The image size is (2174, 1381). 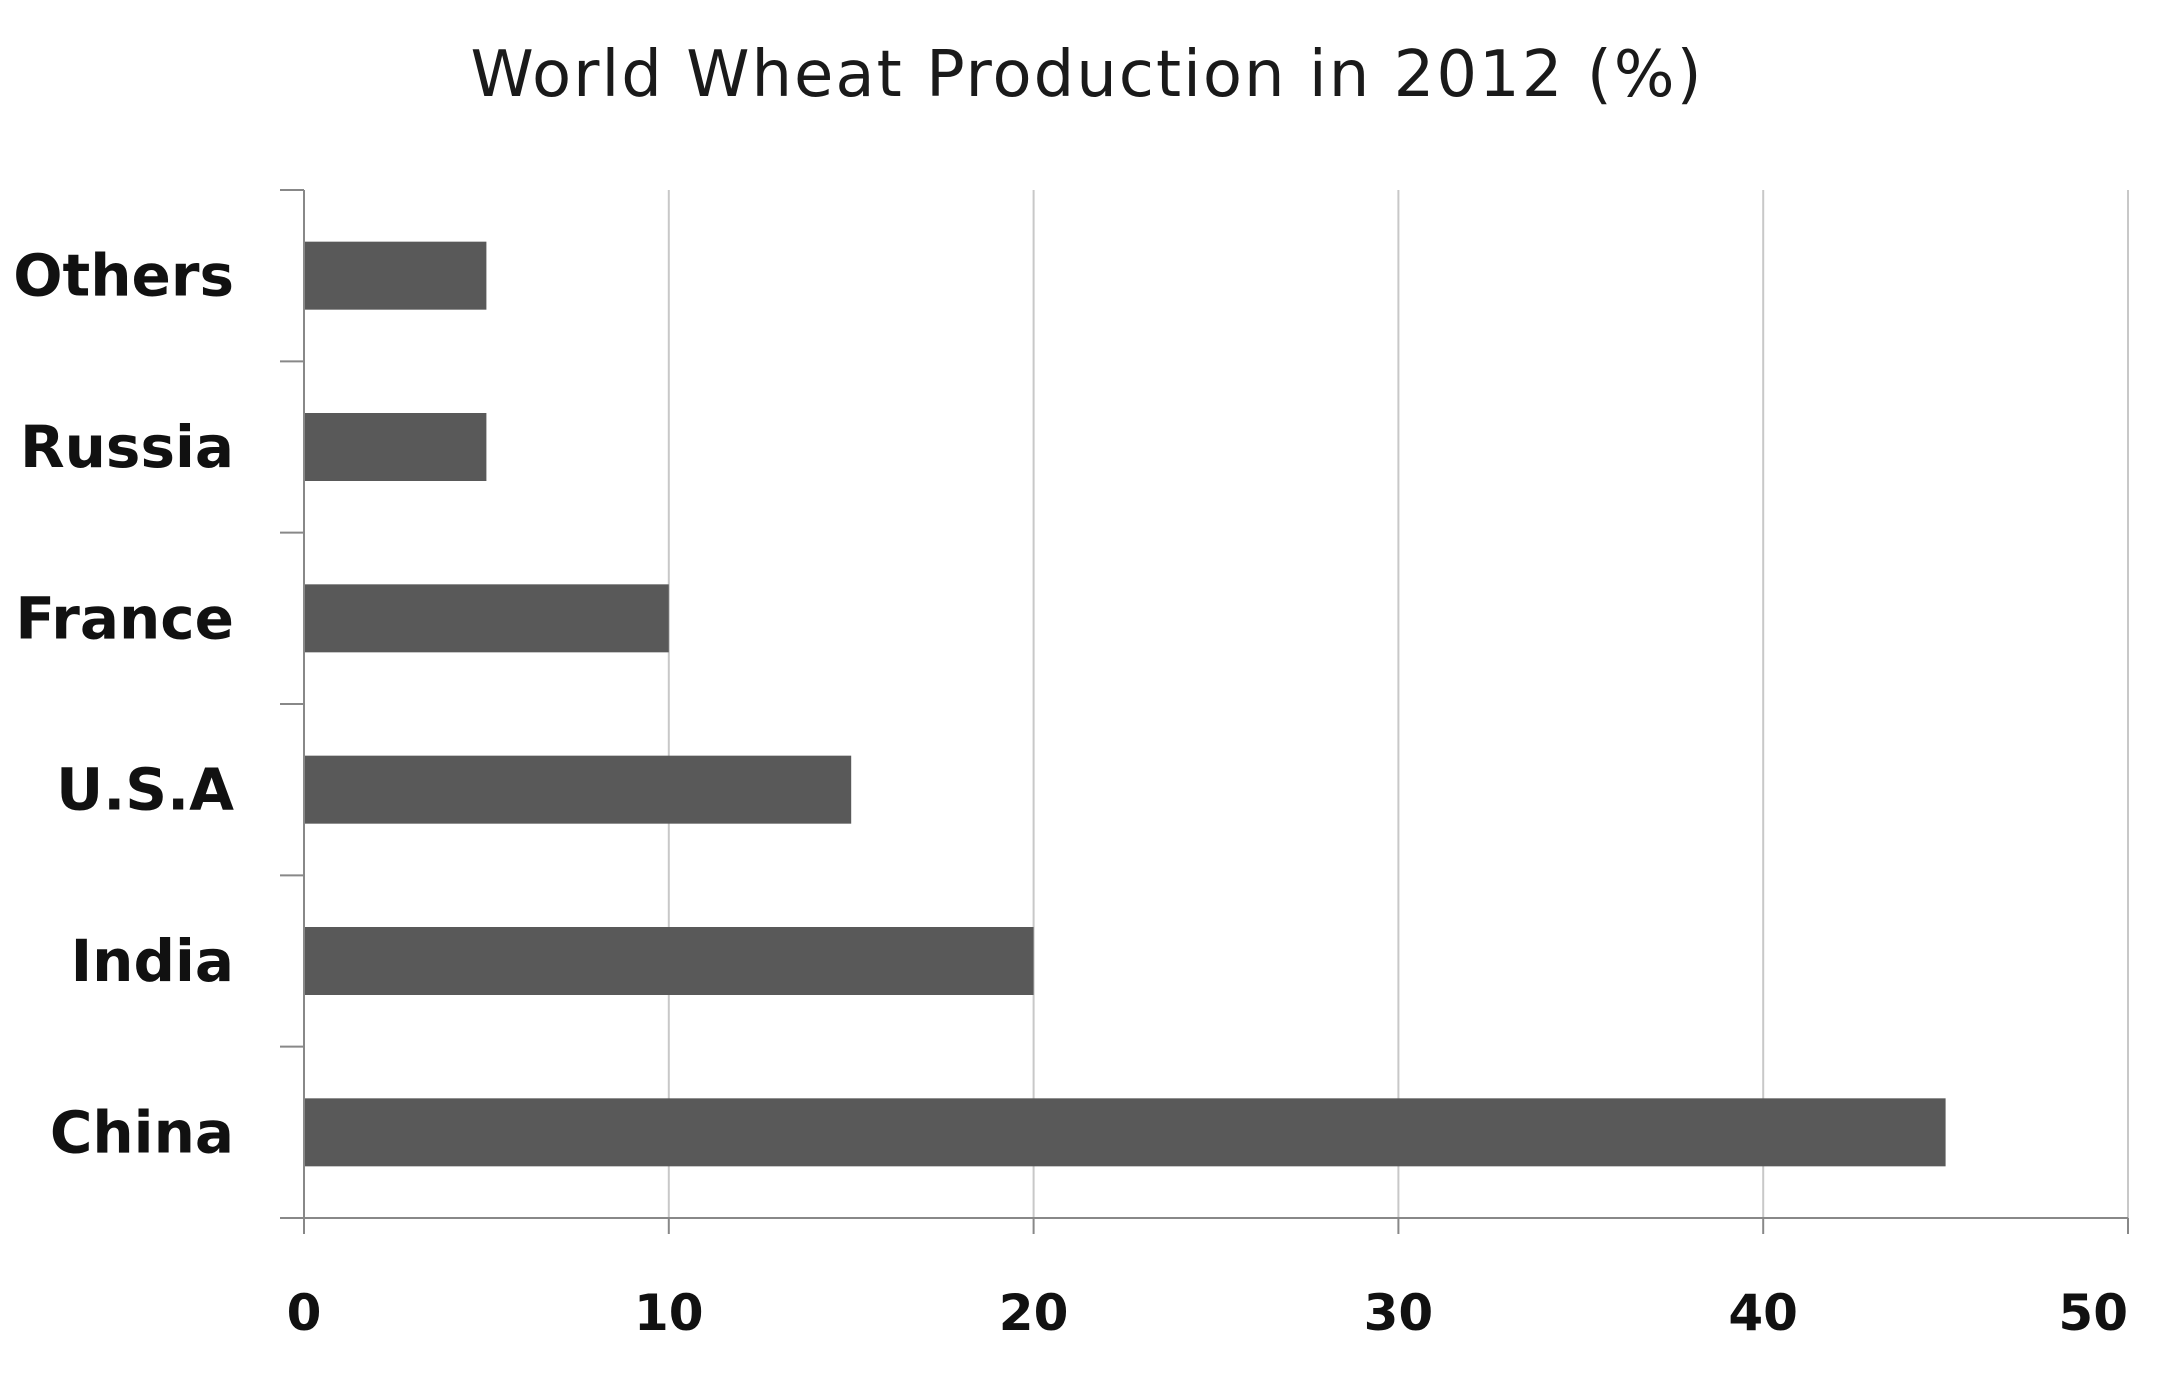 What do you see at coordinates (145, 790) in the screenshot?
I see `category-label-u-s-a: U.S.A` at bounding box center [145, 790].